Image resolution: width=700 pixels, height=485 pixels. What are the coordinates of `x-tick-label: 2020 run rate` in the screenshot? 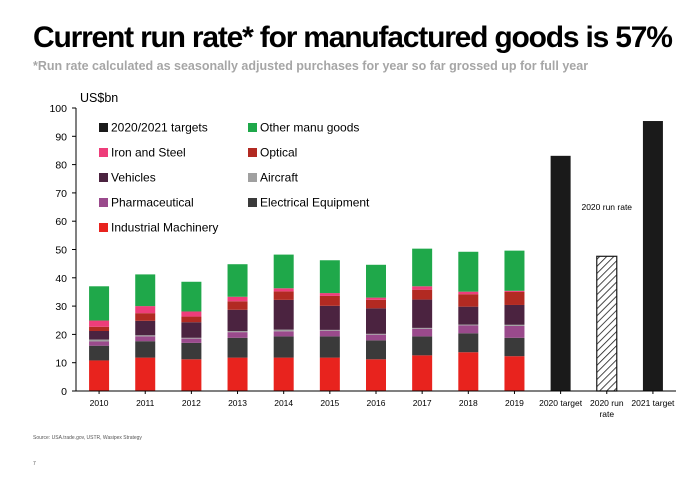 It's located at (607, 408).